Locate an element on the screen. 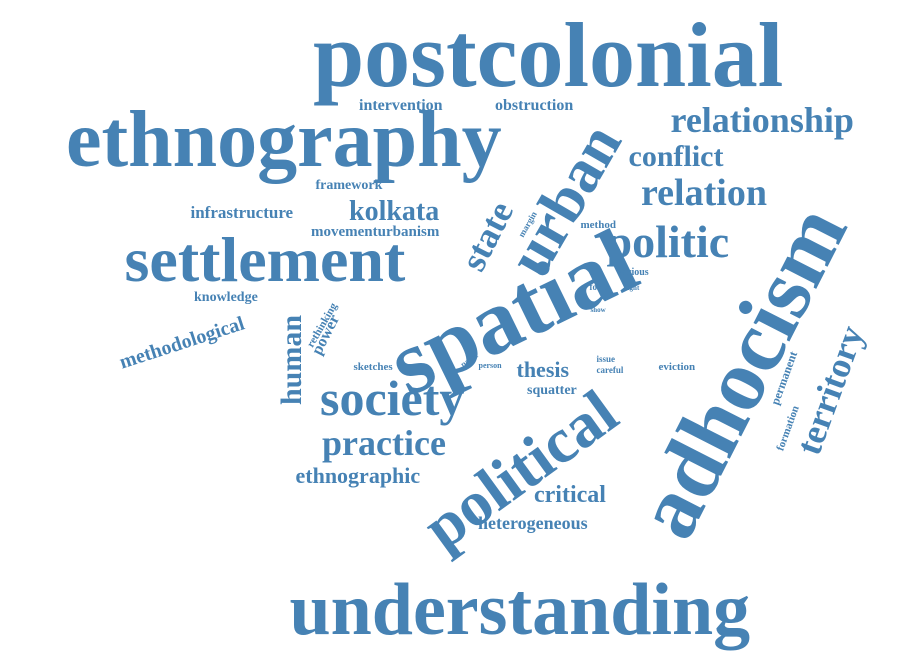  word-show: show is located at coordinates (598, 309).